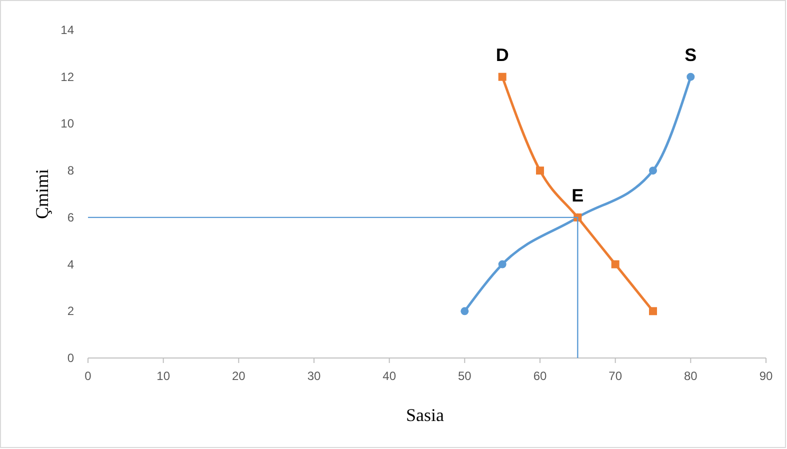  I want to click on y-axis-title: Çmimi, so click(42, 194).